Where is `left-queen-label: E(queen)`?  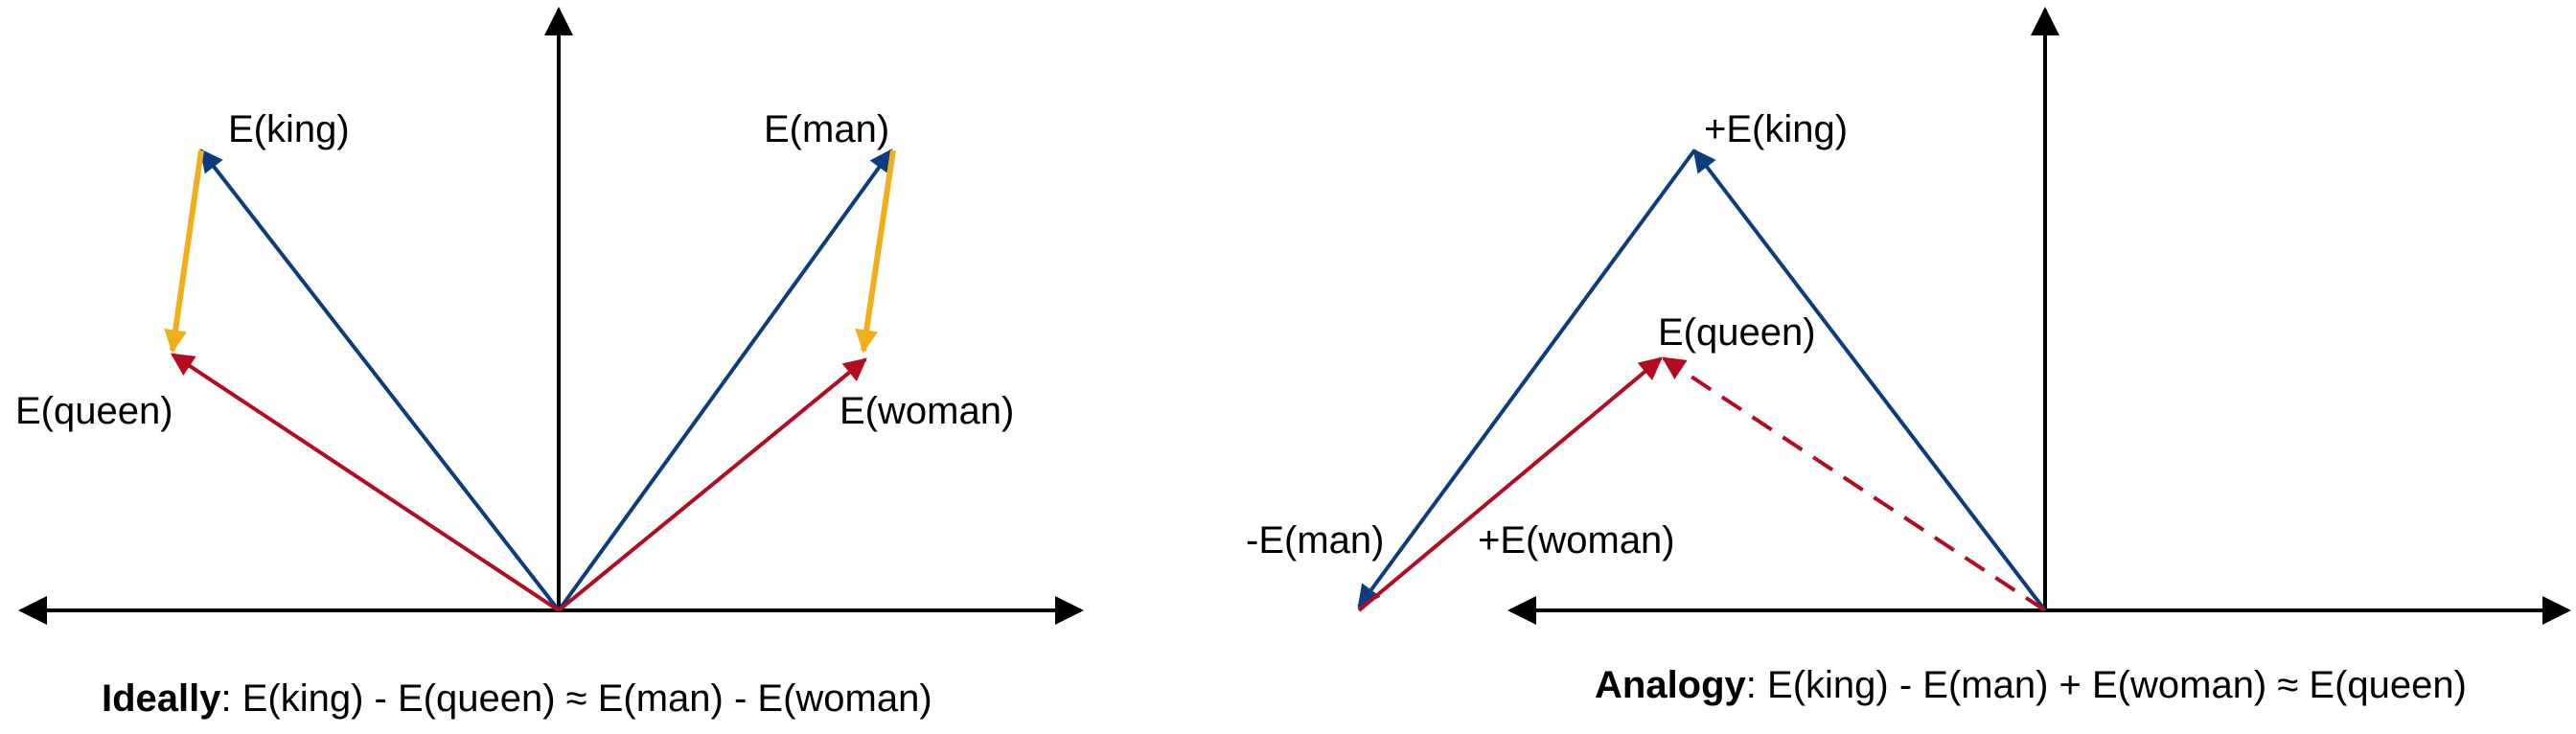 left-queen-label: E(queen) is located at coordinates (94, 411).